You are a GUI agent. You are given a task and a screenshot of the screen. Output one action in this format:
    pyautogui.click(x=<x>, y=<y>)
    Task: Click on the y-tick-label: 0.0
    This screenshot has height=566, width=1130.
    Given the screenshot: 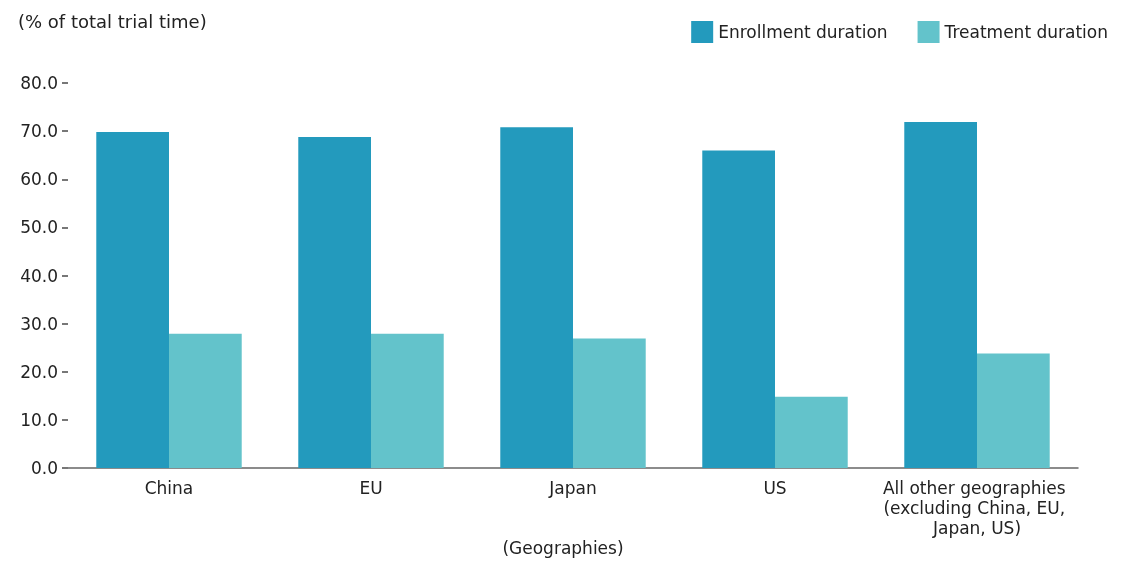 What is the action you would take?
    pyautogui.click(x=44, y=468)
    